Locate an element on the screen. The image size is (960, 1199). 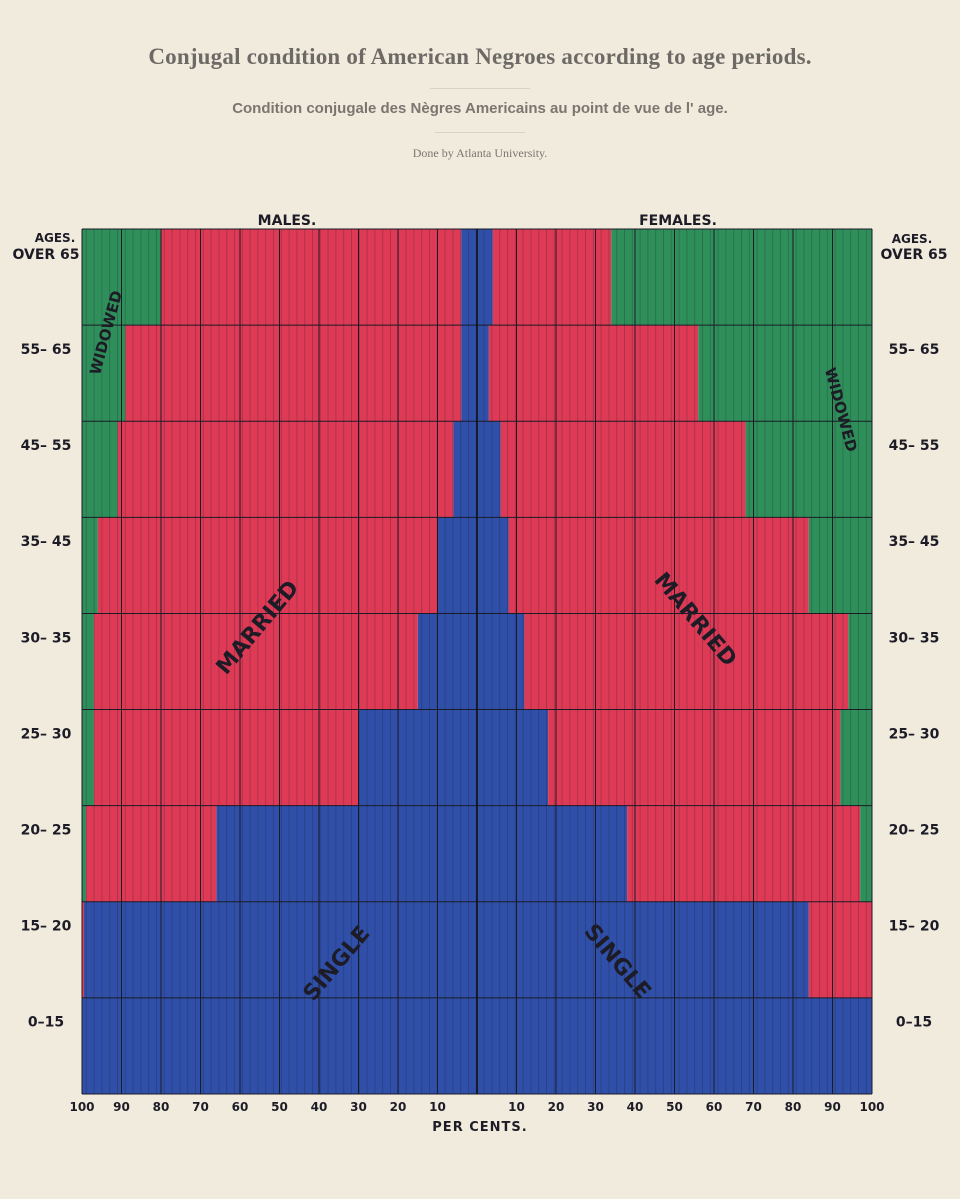
x-tick-left-50: 50 is located at coordinates (279, 1107).